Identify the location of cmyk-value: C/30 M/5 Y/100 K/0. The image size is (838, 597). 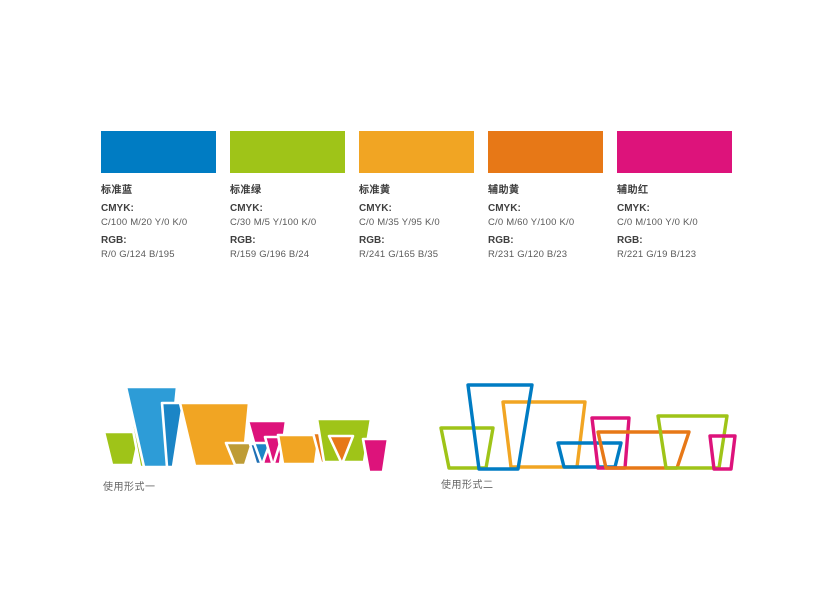
(273, 222).